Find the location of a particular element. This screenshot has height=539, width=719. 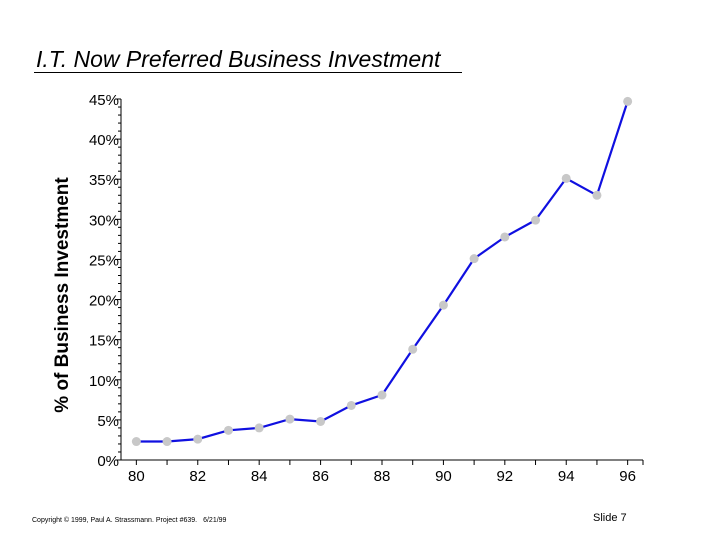

y-tick-label: 45% is located at coordinates (104, 100).